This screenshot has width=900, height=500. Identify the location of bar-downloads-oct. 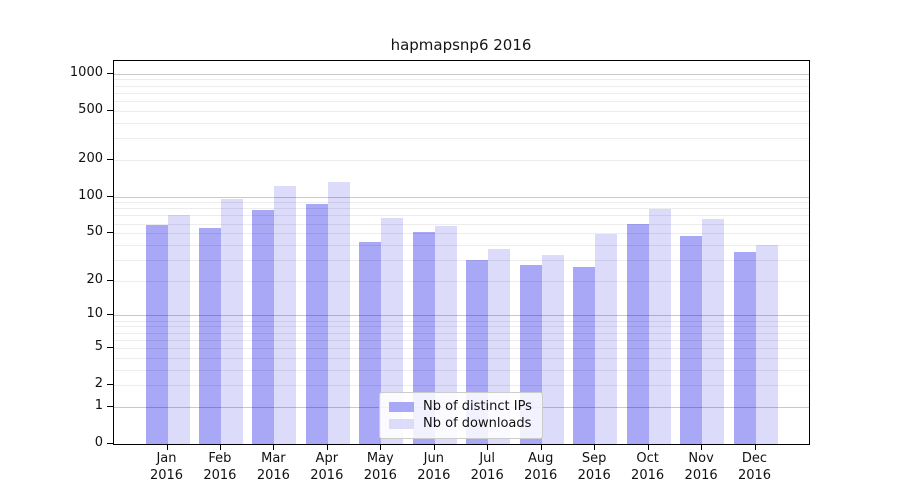
(659, 326).